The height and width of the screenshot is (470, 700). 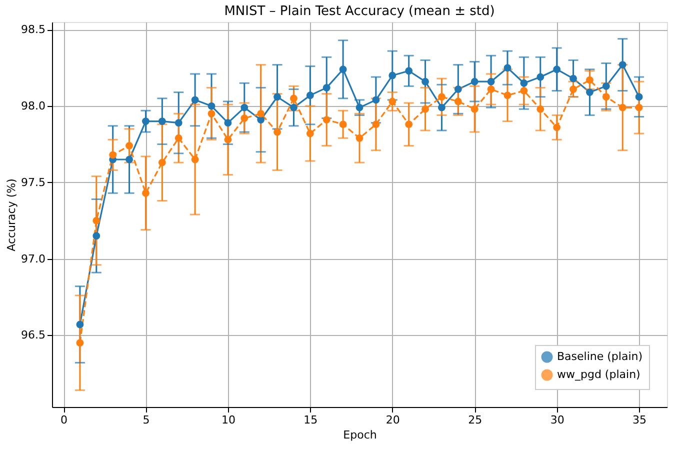 I want to click on y-axis-title: Accuracy (%), so click(x=11, y=215).